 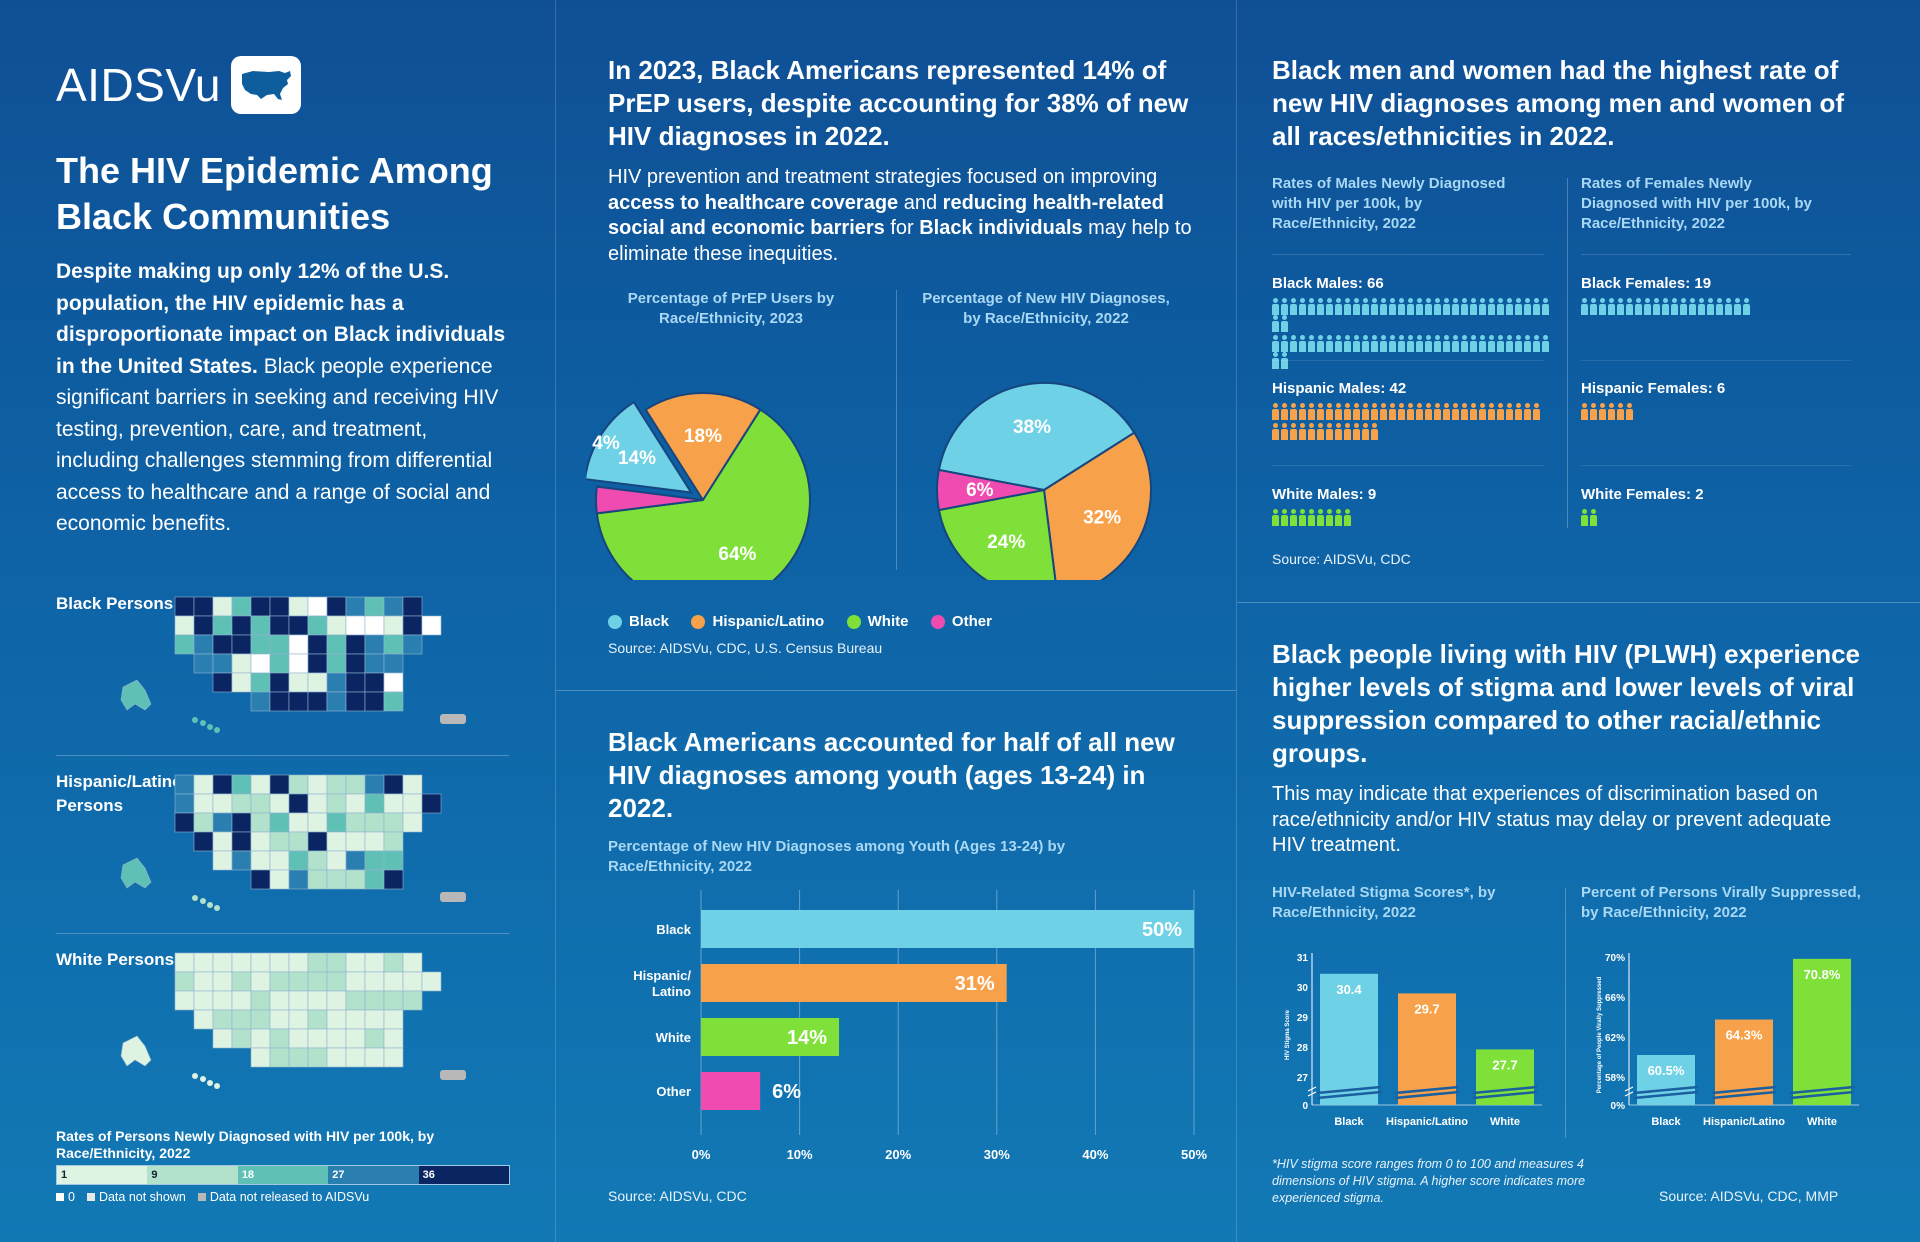 What do you see at coordinates (1822, 1031) in the screenshot?
I see `bar-white` at bounding box center [1822, 1031].